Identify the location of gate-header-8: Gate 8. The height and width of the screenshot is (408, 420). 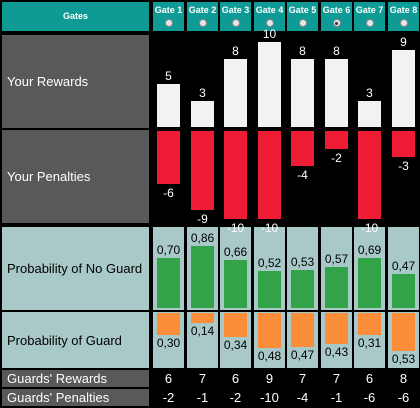
(403, 16).